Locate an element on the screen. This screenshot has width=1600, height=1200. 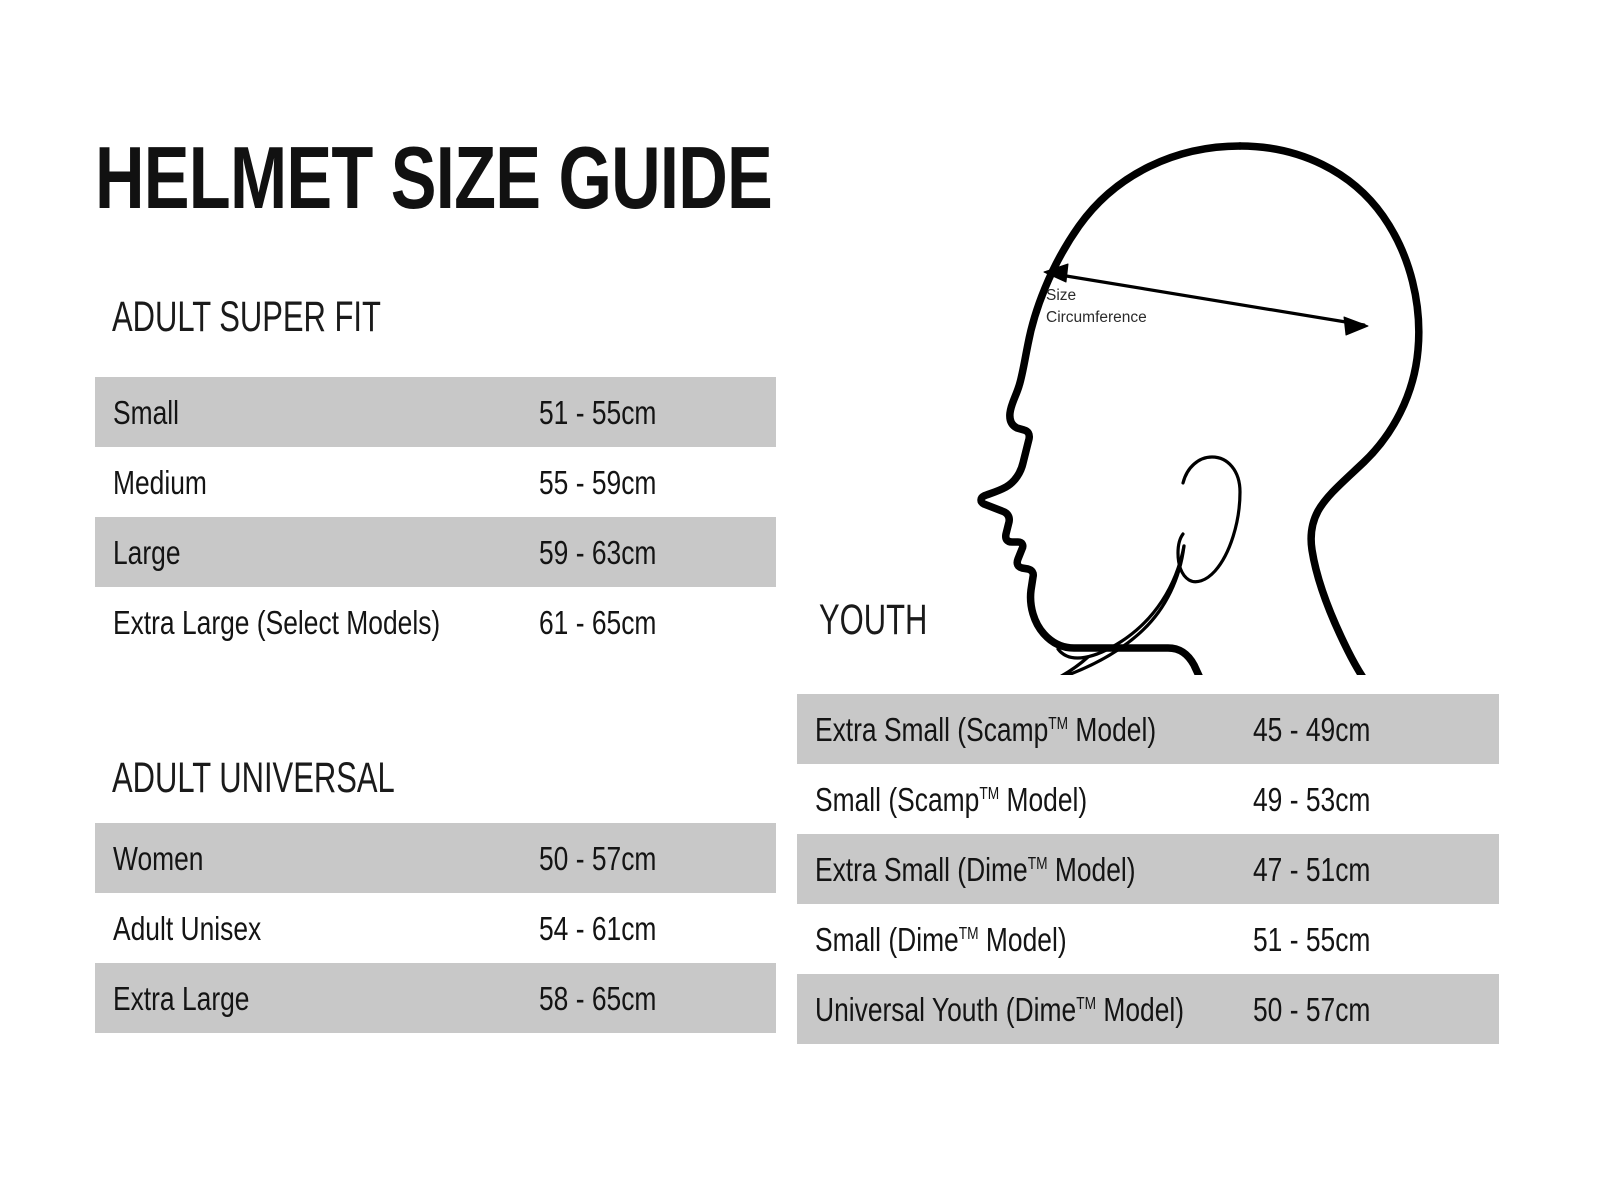
row-label: Universal Youth (DimeTM Model) is located at coordinates (1000, 1009).